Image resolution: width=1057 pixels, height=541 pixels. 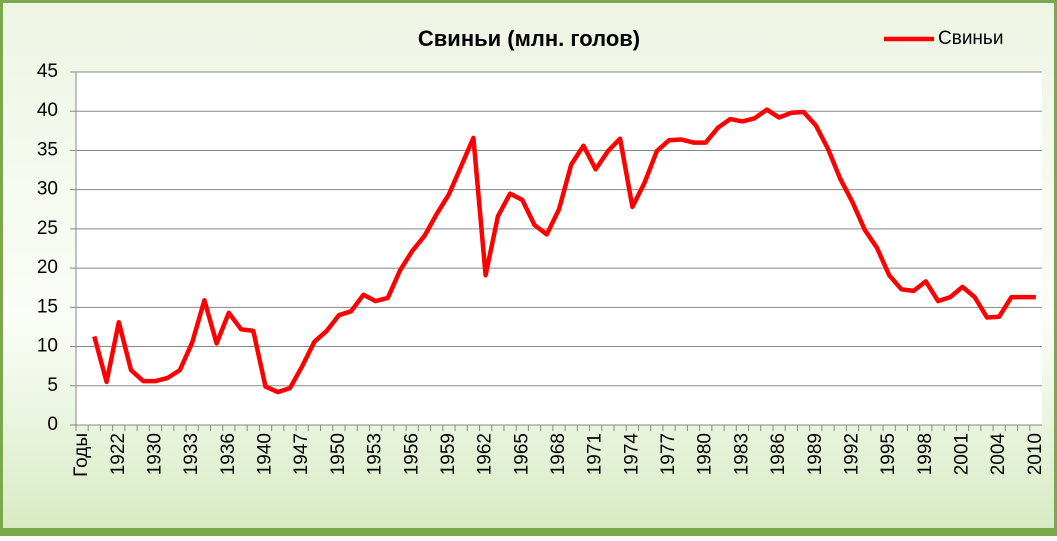 What do you see at coordinates (668, 454) in the screenshot?
I see `x-tick-label: 1977` at bounding box center [668, 454].